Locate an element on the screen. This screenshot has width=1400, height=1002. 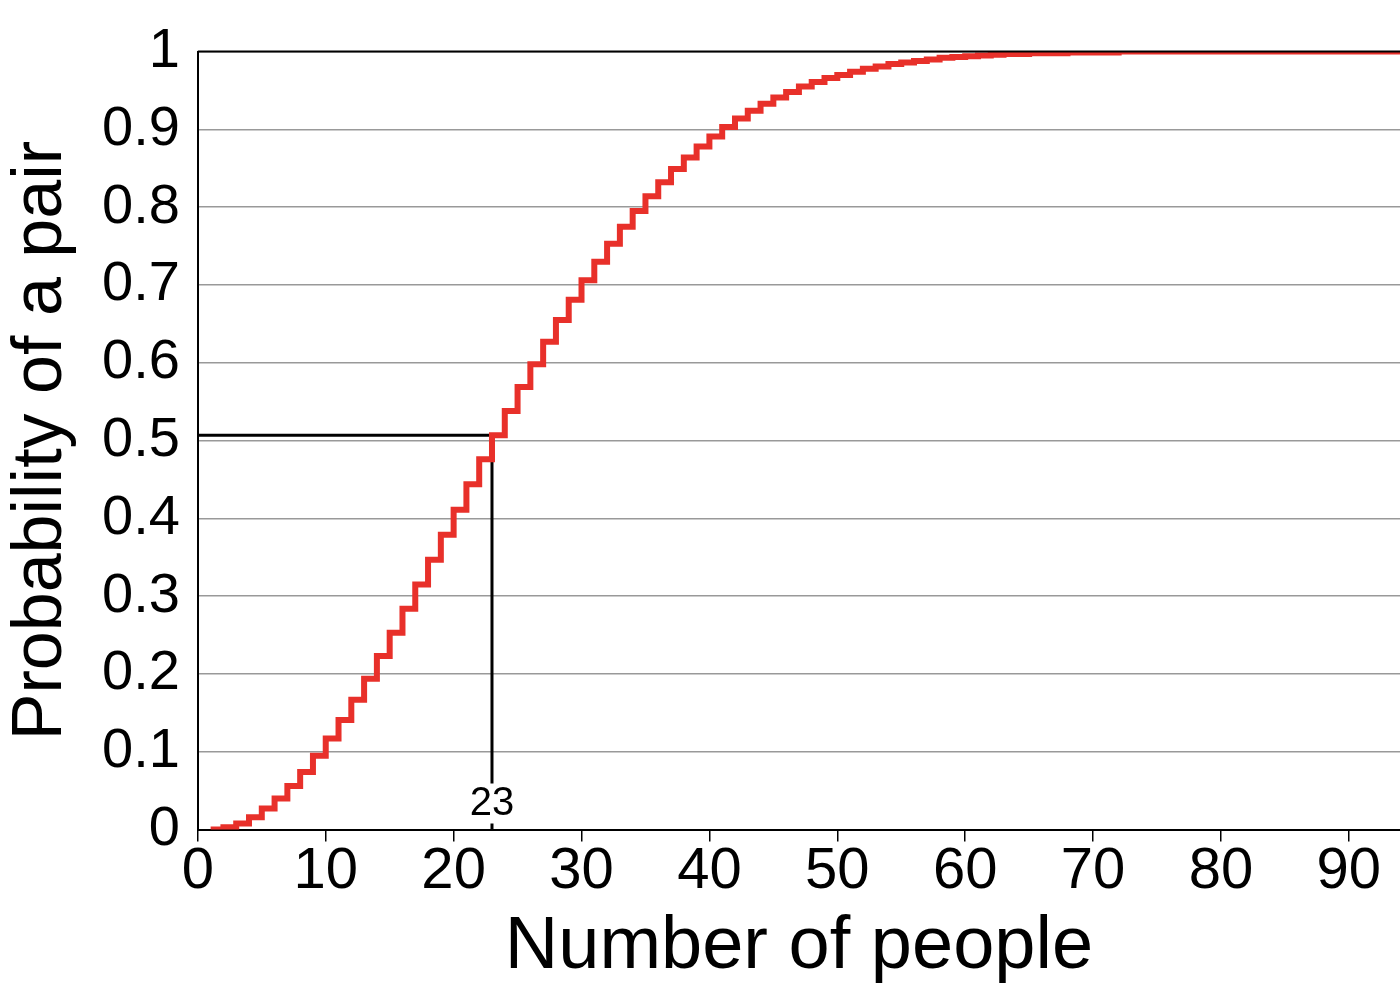
y-tick-label: 0.7 is located at coordinates (140, 281).